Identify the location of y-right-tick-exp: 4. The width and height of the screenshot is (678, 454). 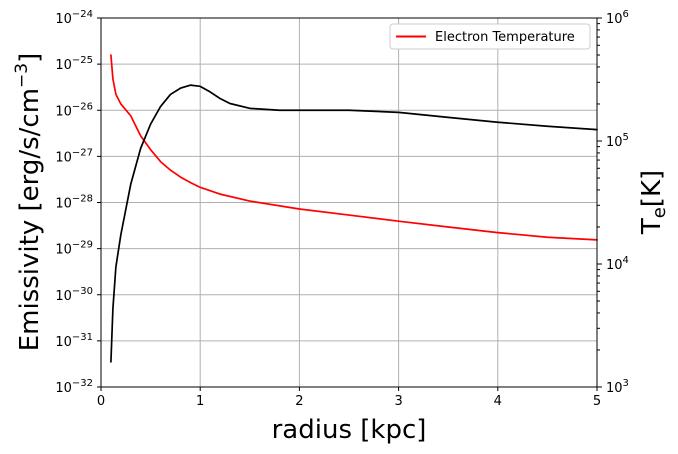
(626, 260).